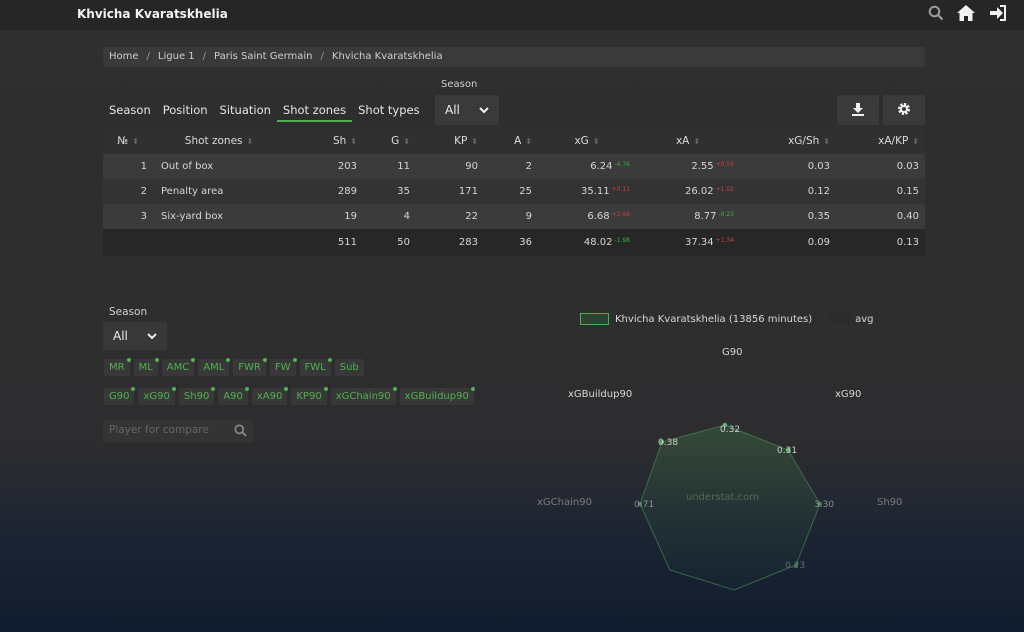  I want to click on position-chip-fw: FW, so click(283, 367).